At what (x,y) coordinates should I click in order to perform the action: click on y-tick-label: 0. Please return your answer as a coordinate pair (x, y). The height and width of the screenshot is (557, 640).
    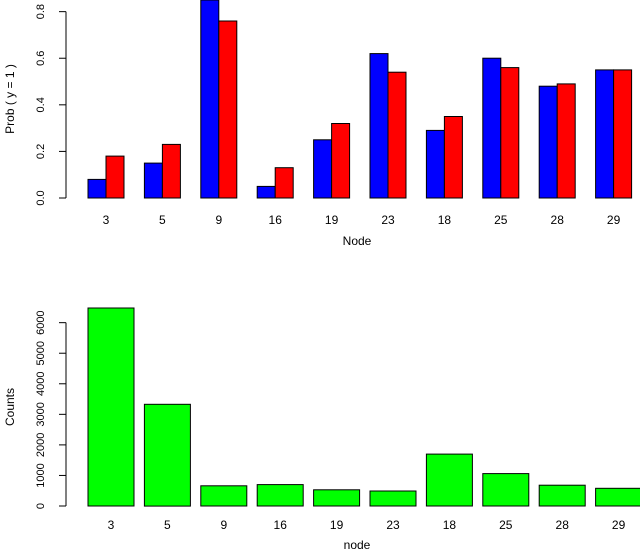
    Looking at the image, I should click on (41, 506).